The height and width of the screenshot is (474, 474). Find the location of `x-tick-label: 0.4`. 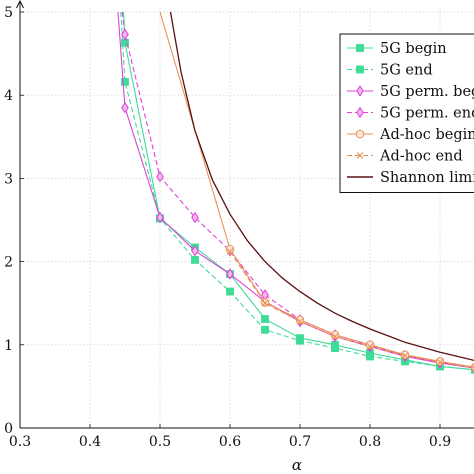

x-tick-label: 0.4 is located at coordinates (90, 442).